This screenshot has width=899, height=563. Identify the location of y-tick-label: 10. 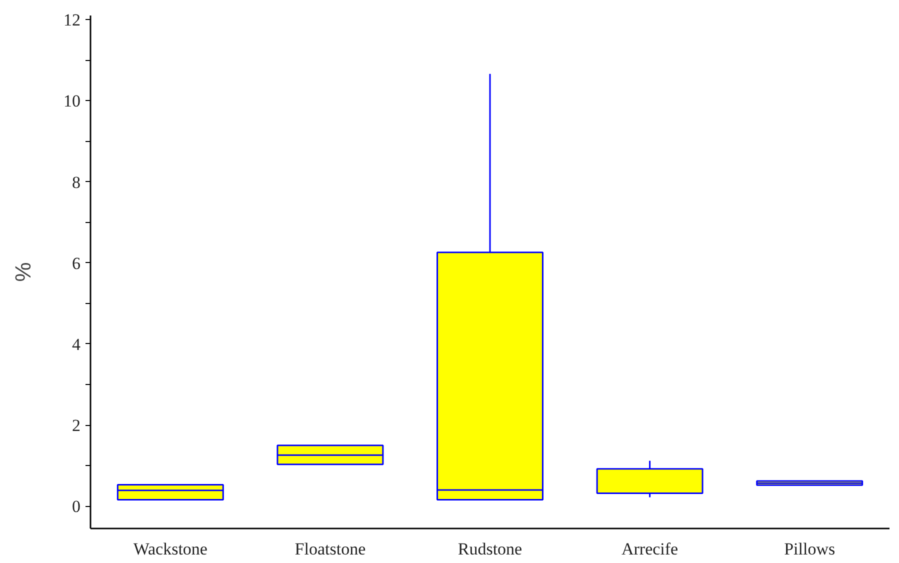
(72, 101).